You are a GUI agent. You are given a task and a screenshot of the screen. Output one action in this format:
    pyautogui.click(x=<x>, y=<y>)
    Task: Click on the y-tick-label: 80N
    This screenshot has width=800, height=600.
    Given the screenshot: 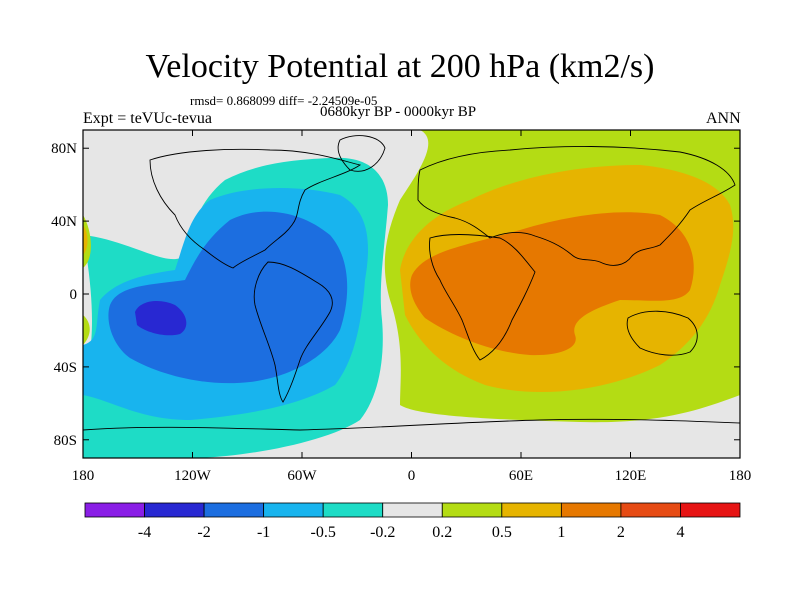 What is the action you would take?
    pyautogui.click(x=64, y=149)
    